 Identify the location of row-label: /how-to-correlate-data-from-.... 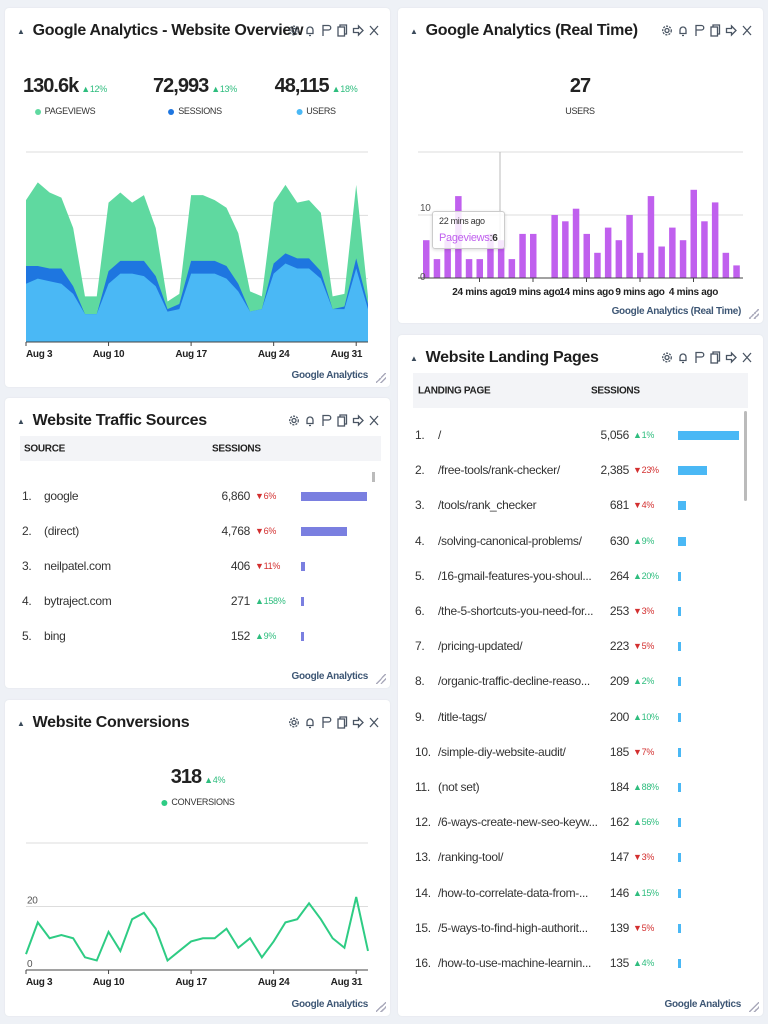
(513, 892).